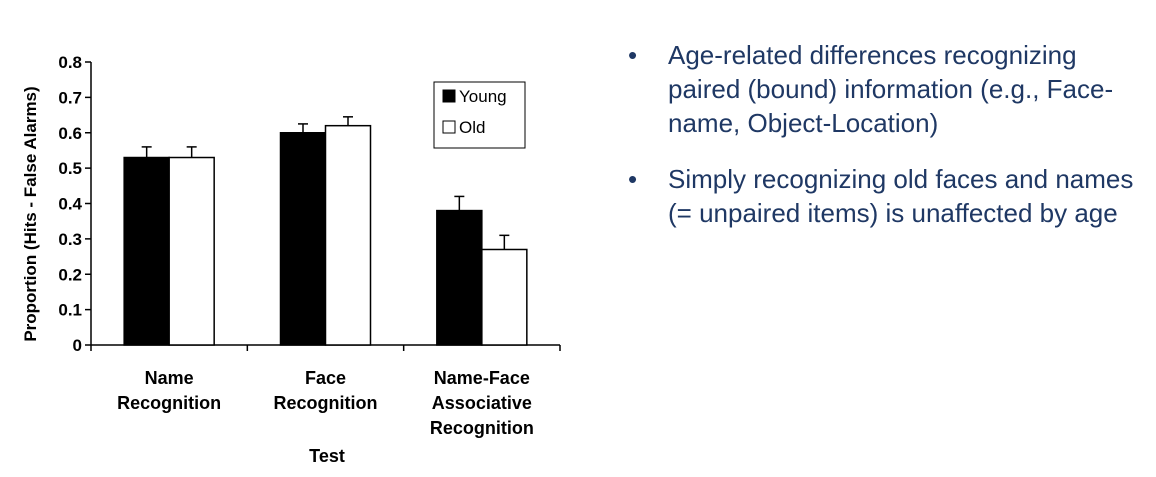 This screenshot has width=1156, height=477. Describe the element at coordinates (327, 456) in the screenshot. I see `x-axis-label: Test` at that location.